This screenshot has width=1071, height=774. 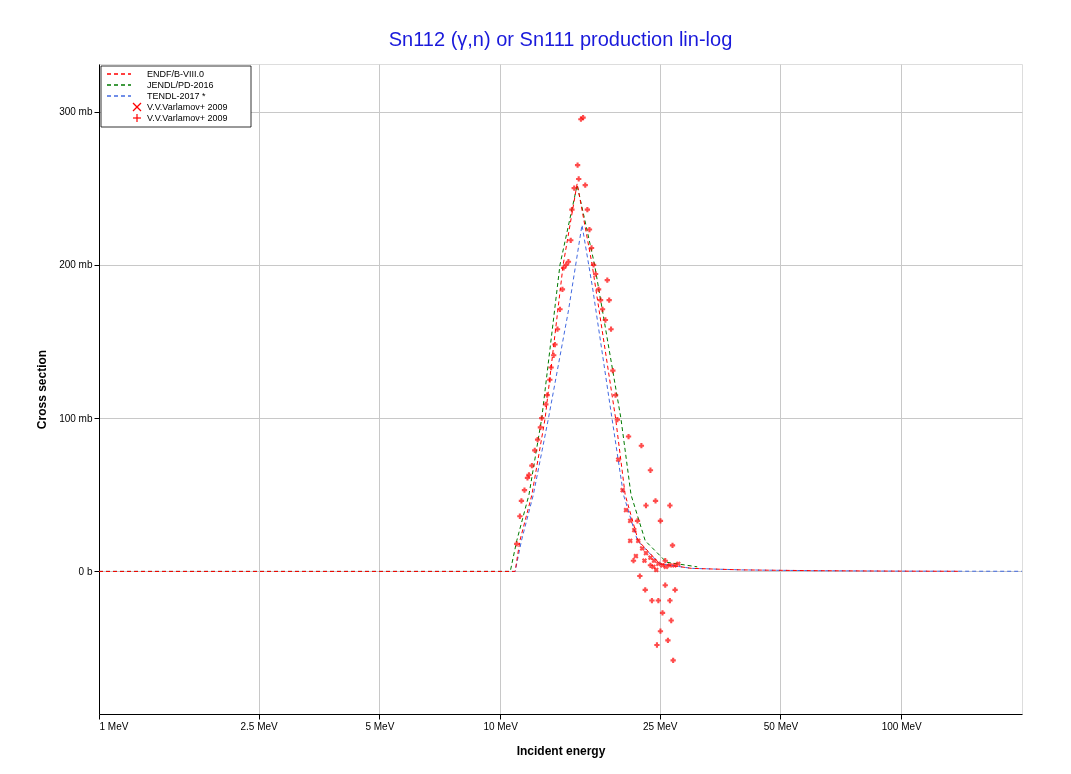 What do you see at coordinates (42, 389) in the screenshot?
I see `y-axis-title: Cross section` at bounding box center [42, 389].